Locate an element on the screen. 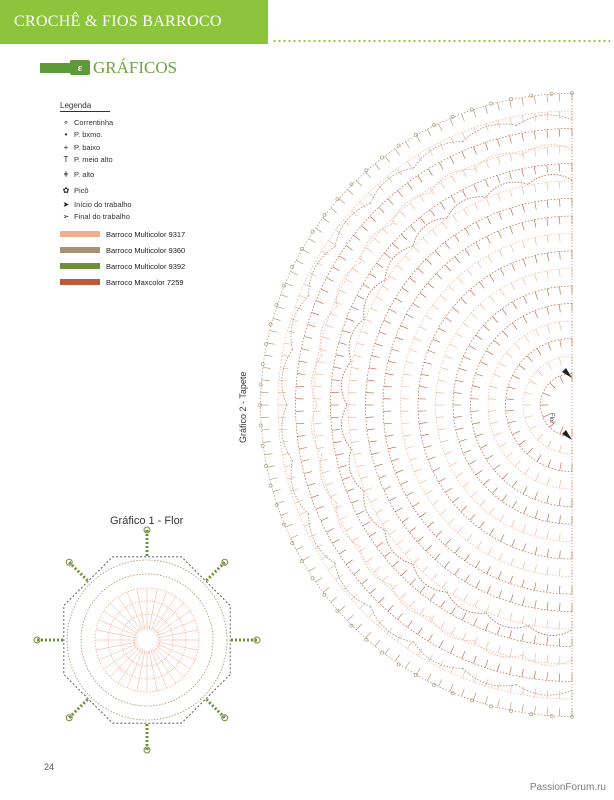  legend-symbol-icon: T is located at coordinates (66, 160).